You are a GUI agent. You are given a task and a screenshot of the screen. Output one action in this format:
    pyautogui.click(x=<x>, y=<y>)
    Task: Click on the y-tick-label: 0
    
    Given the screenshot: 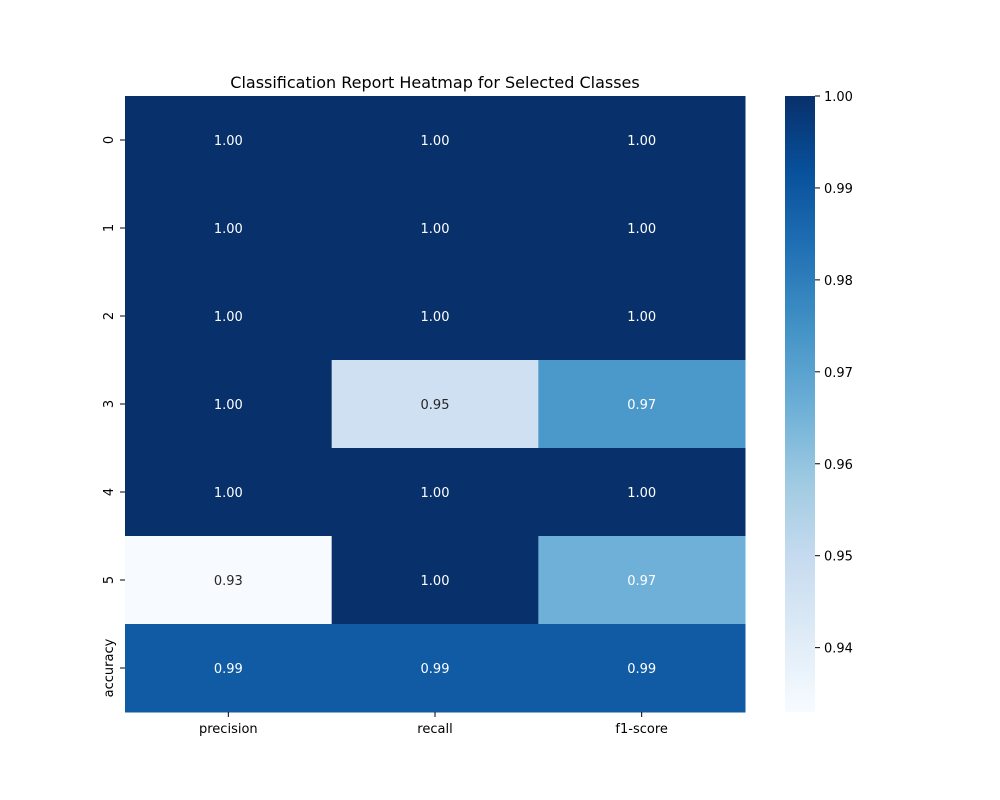 What is the action you would take?
    pyautogui.click(x=109, y=140)
    